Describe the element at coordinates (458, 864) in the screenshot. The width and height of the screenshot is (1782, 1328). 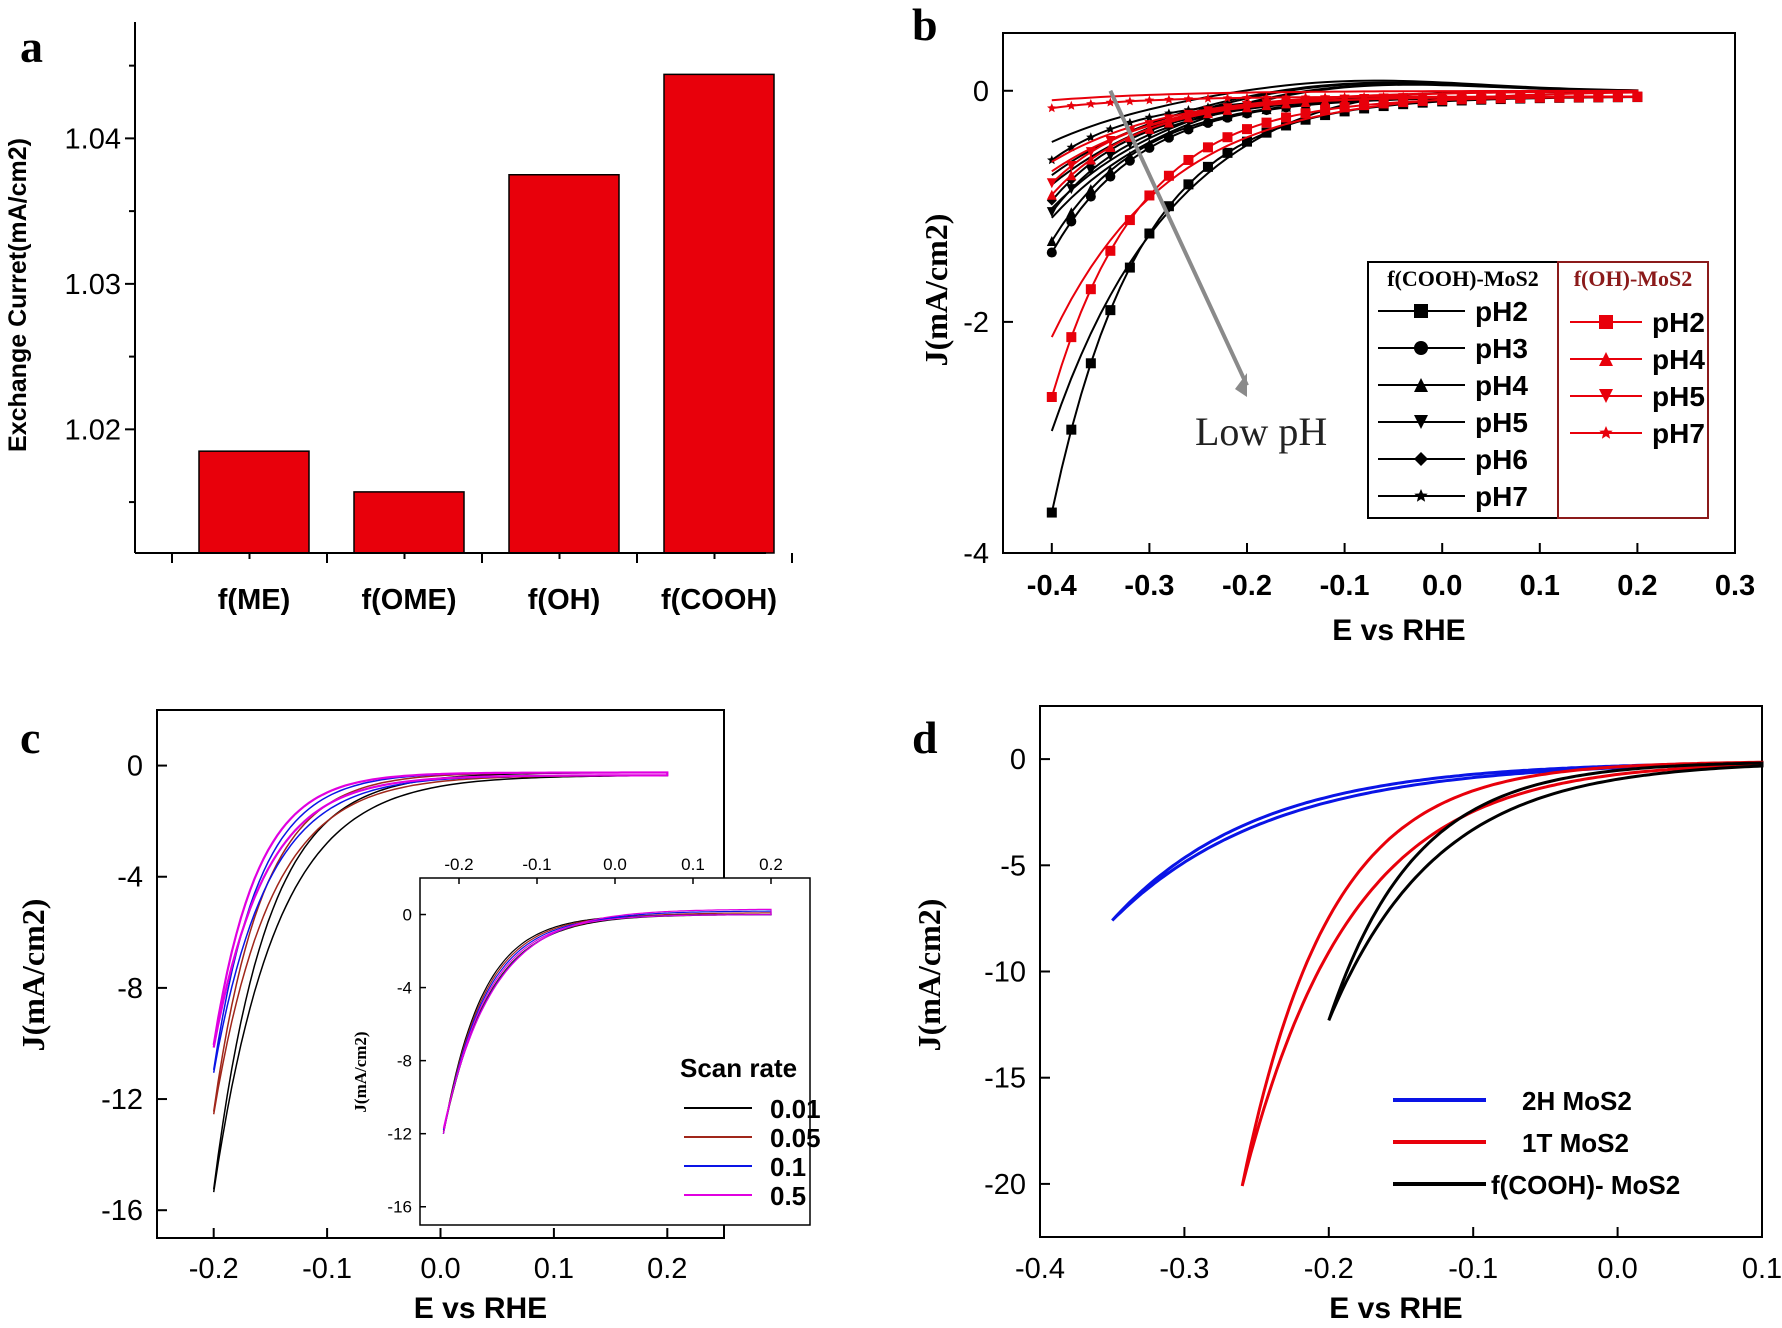
I see `inset-x-tick-label: -0.2` at that location.